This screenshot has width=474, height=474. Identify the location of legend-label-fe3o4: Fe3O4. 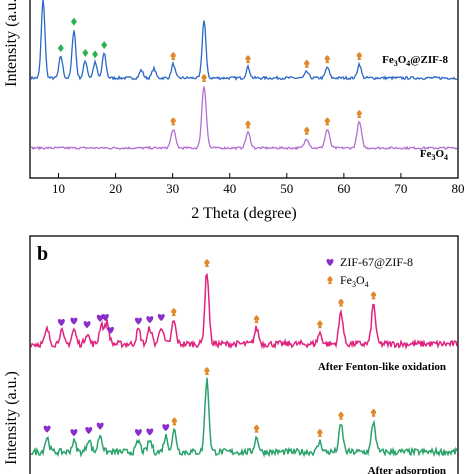
(354, 281).